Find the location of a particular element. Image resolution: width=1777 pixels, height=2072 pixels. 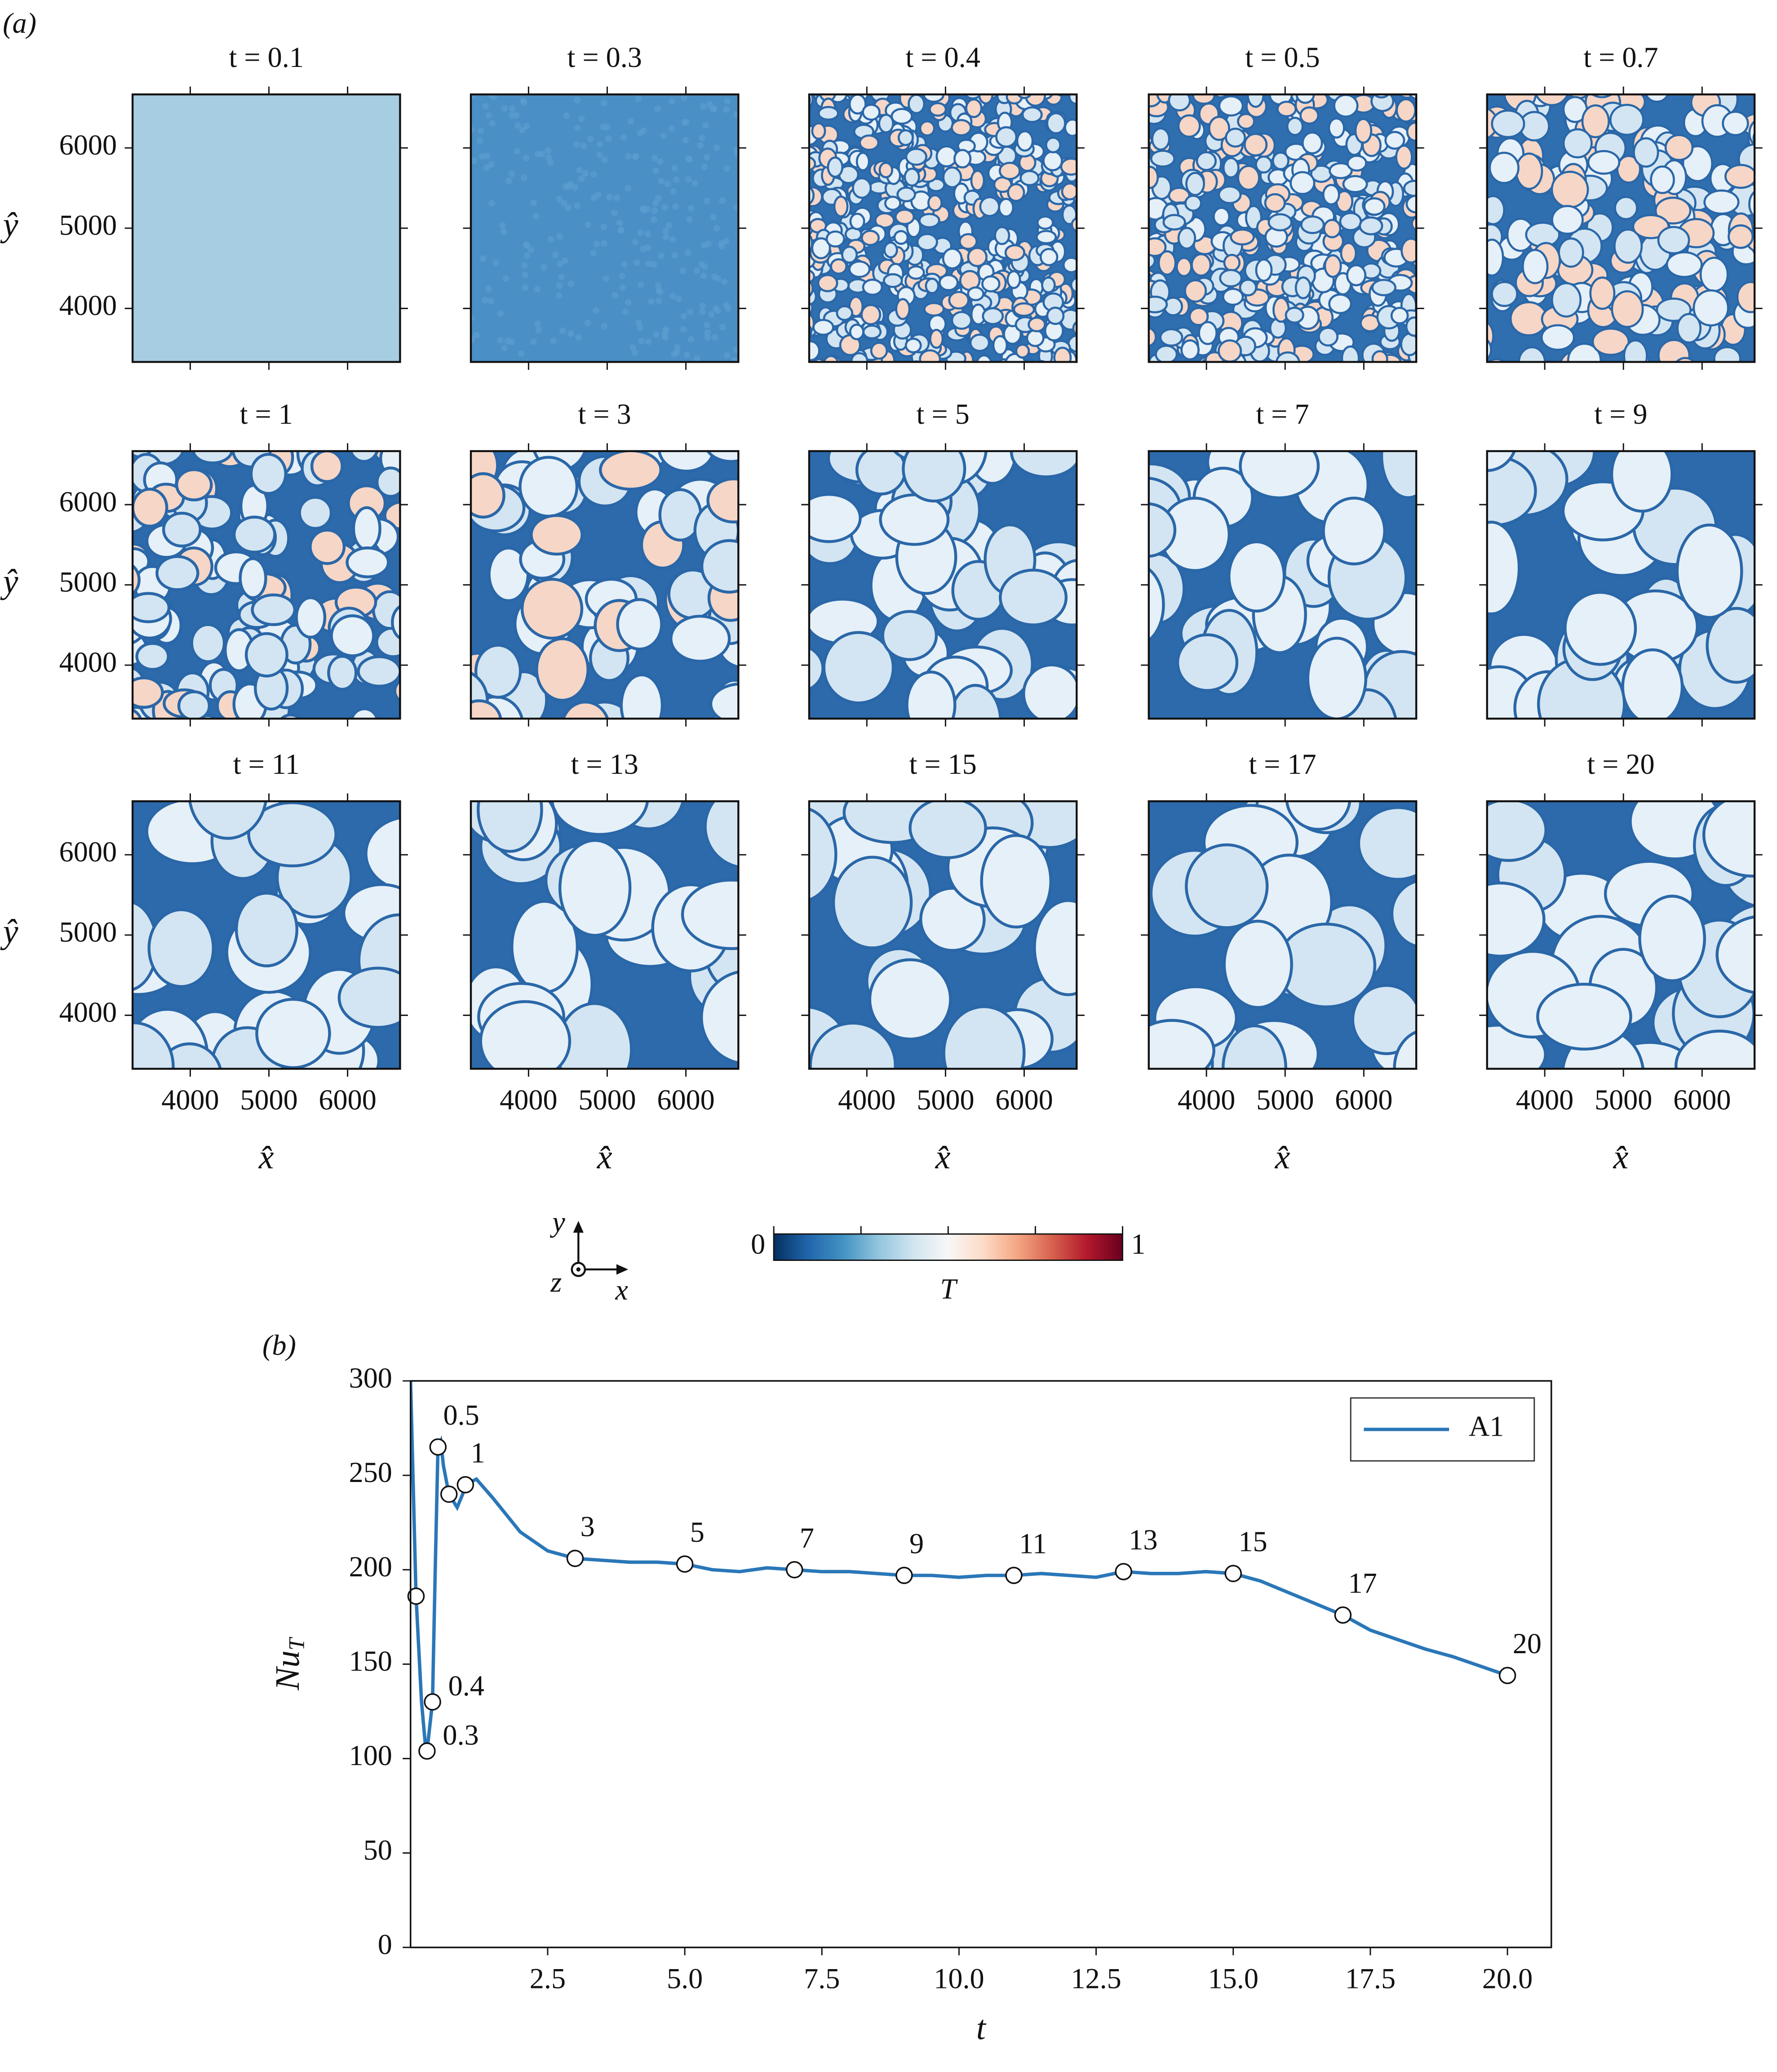

heatmap-panel: t = 0.5 is located at coordinates (1281, 211).